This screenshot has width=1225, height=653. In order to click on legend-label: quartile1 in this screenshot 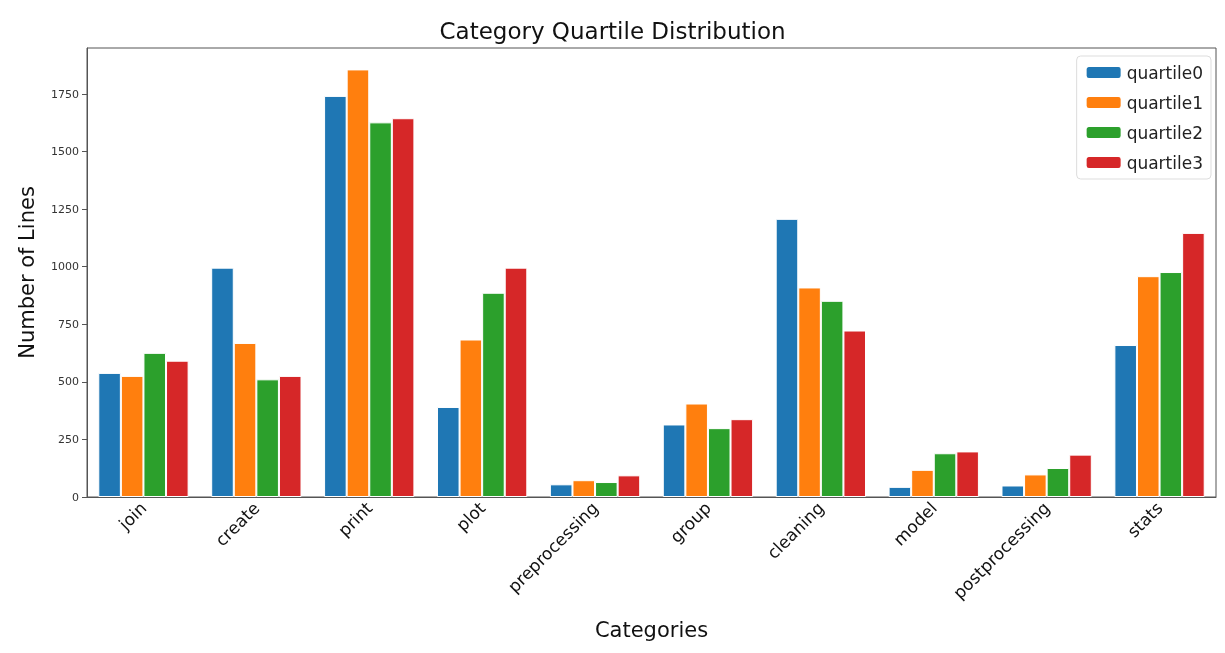, I will do `click(1164, 102)`.